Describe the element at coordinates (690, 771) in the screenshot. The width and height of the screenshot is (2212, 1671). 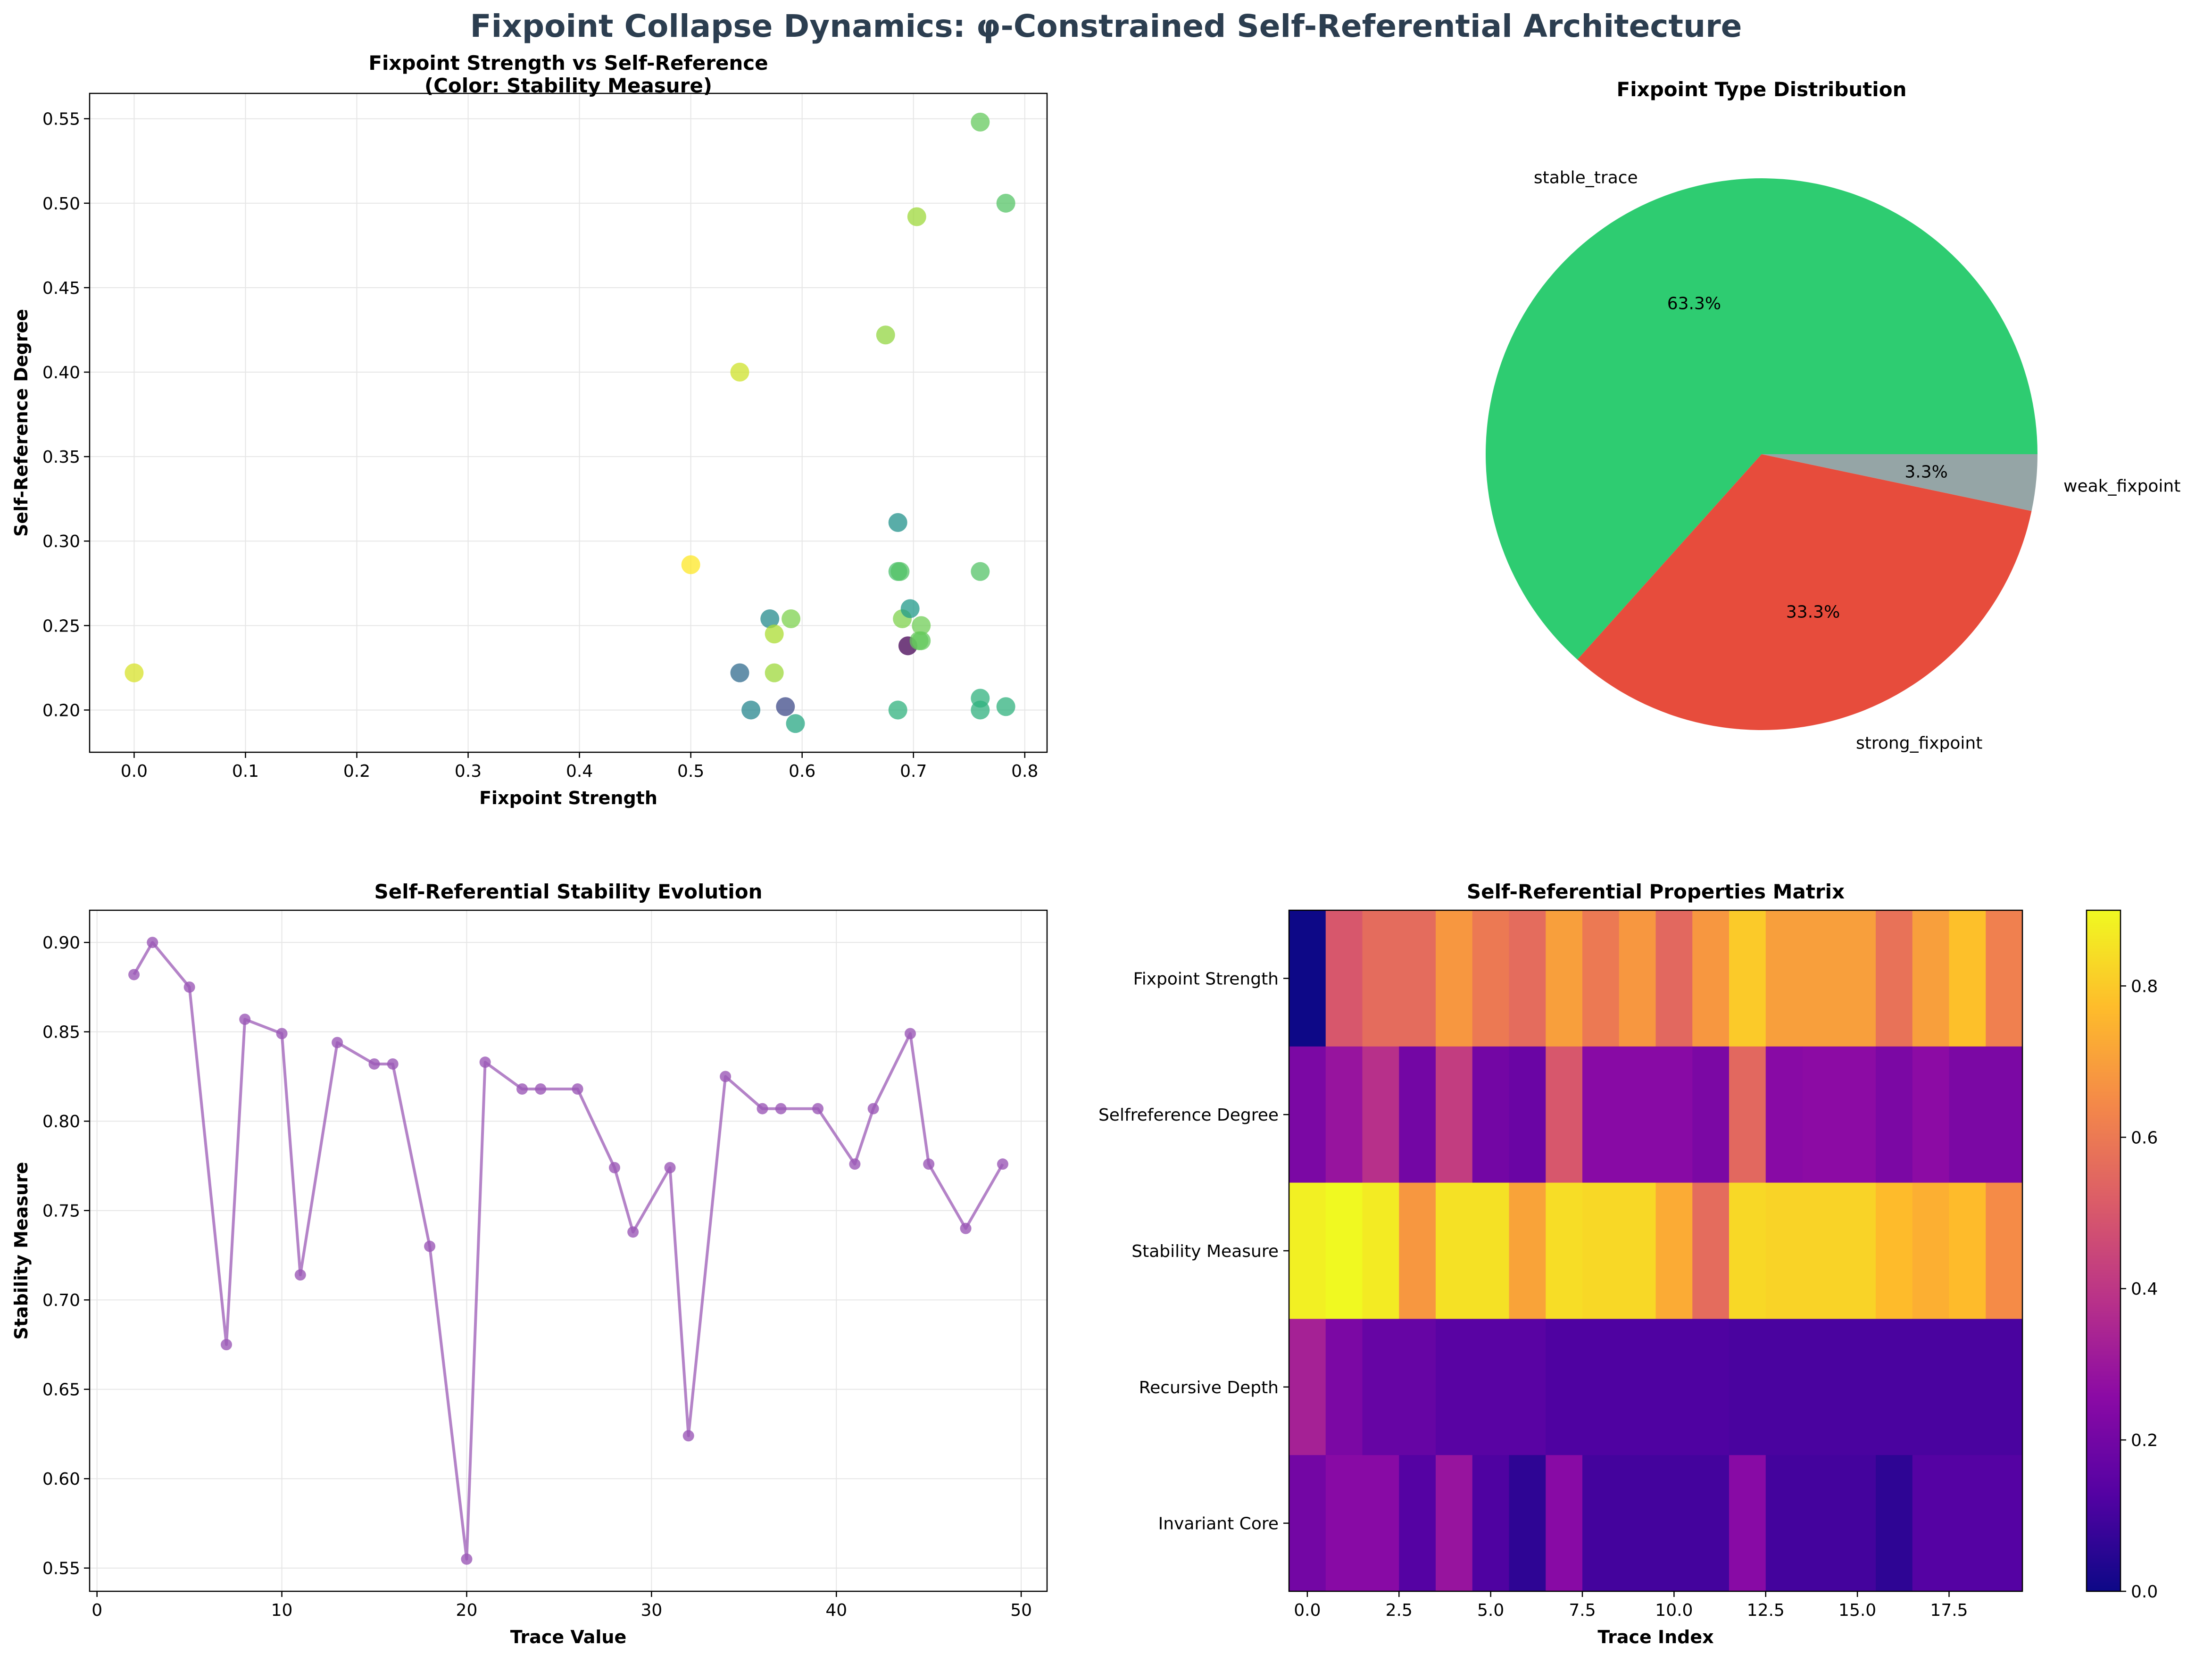
I see `scatter-x-tick-label: 0.5` at that location.